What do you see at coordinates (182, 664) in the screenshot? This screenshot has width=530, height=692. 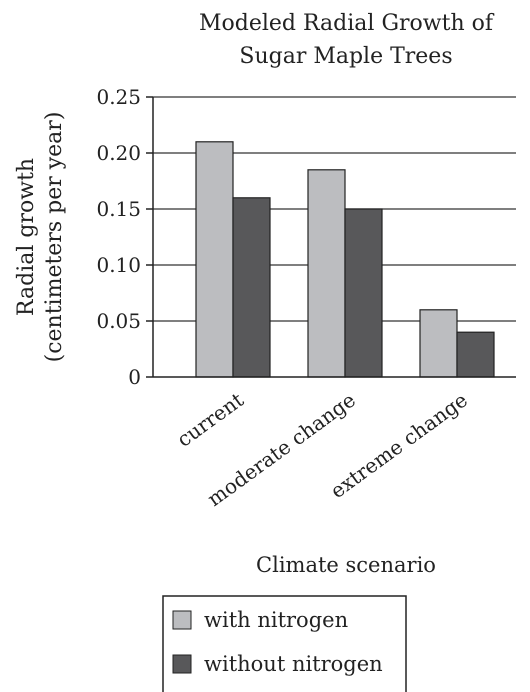 I see `legend-swatch-without-nitrogen` at bounding box center [182, 664].